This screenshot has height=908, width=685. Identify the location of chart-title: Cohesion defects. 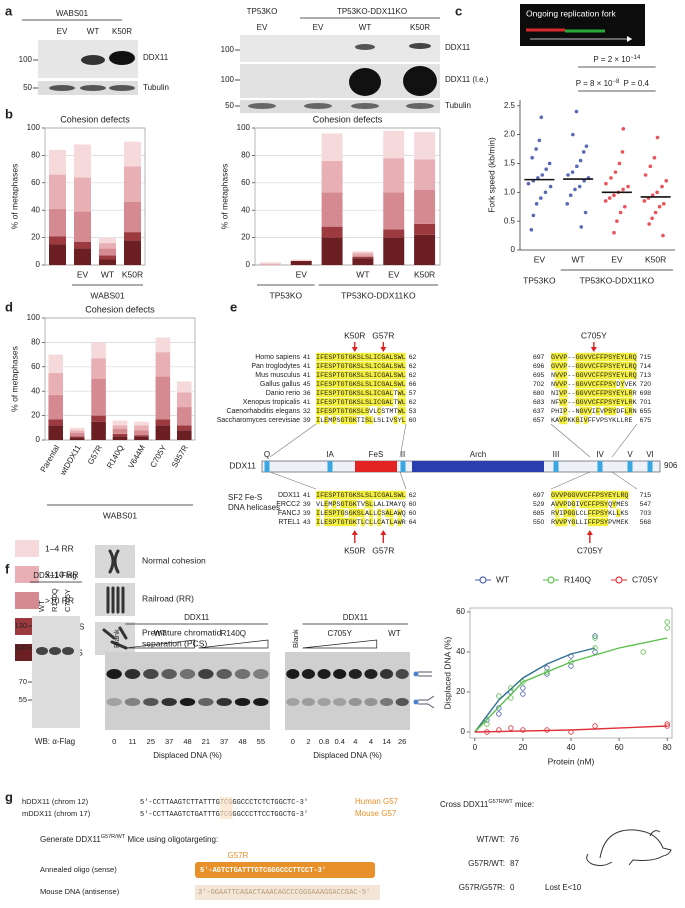
(120, 309).